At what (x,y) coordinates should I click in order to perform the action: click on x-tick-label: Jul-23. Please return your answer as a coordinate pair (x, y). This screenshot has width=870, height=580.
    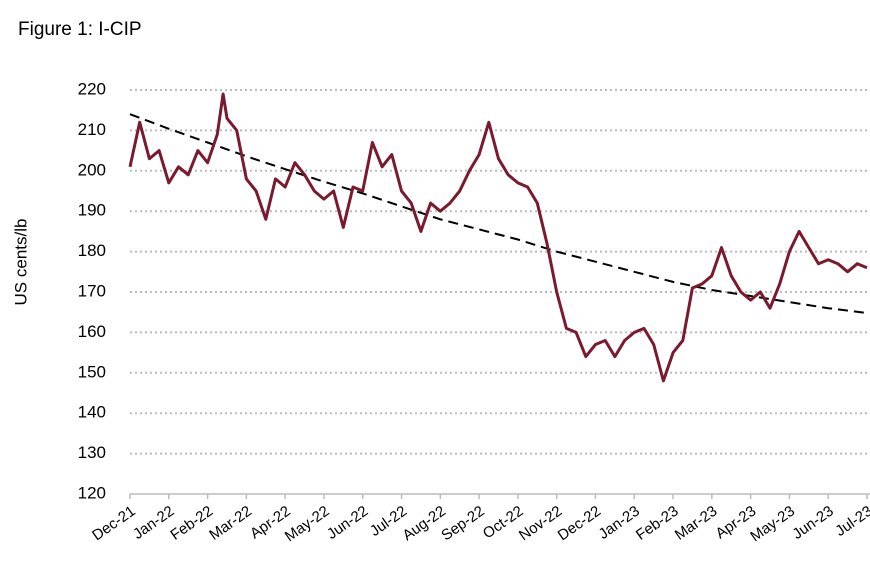
    Looking at the image, I should click on (851, 521).